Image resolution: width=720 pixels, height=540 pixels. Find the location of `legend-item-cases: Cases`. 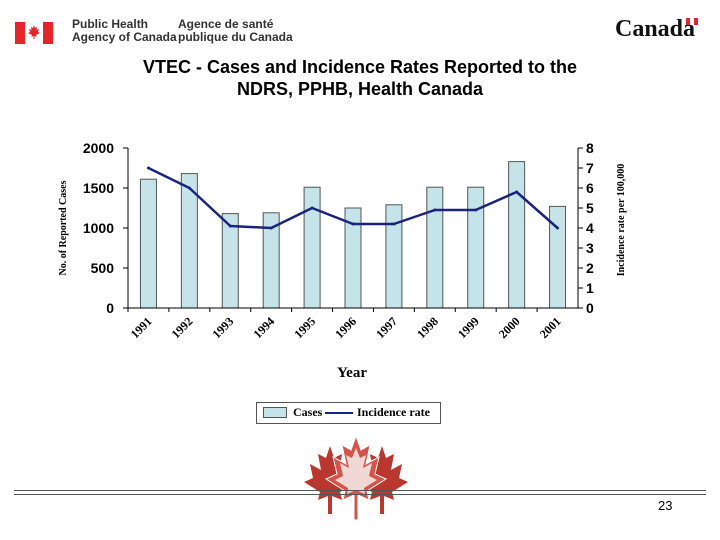

legend-item-cases: Cases is located at coordinates (292, 412).